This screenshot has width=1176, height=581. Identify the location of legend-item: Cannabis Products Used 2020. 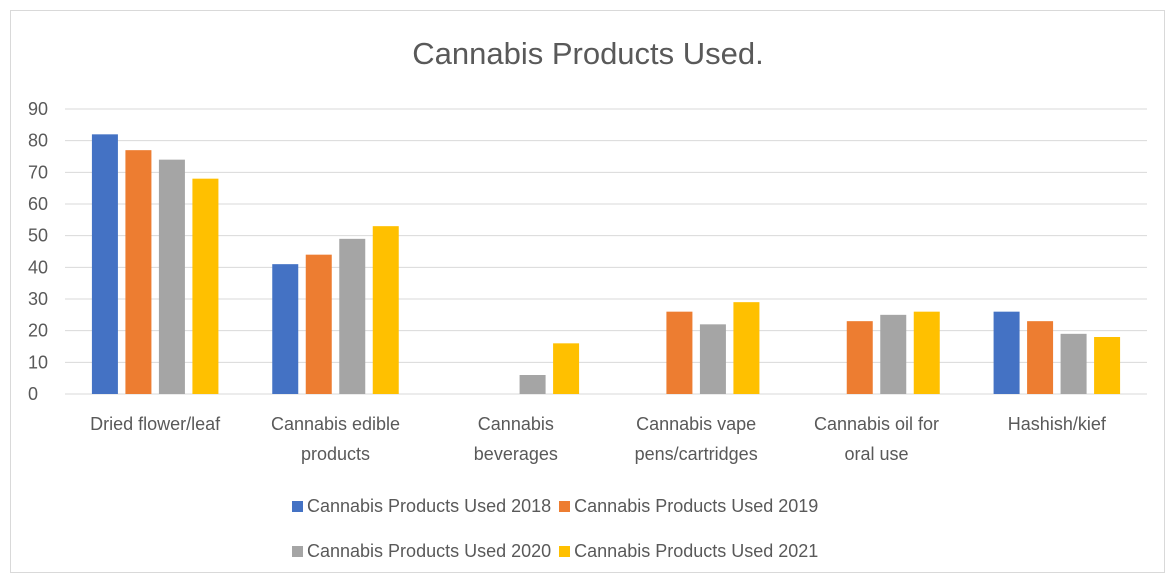
(421, 551).